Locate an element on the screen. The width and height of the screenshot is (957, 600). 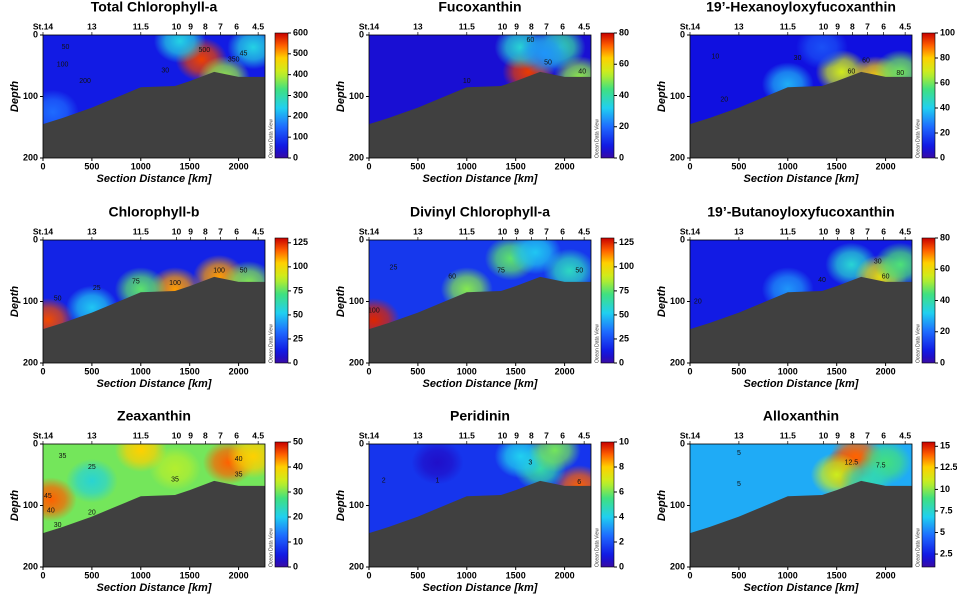
colorbar-tick-label: 200 is located at coordinates (300, 116).